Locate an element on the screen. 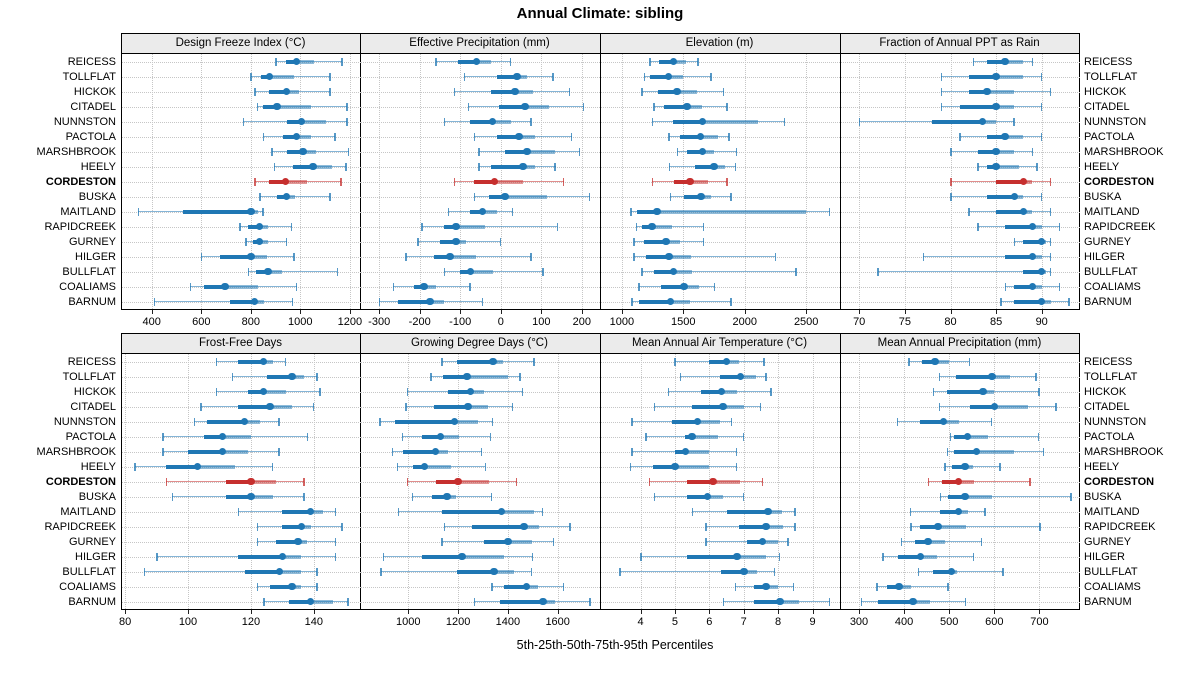  station-label-left: MAITLAND is located at coordinates (88, 511).